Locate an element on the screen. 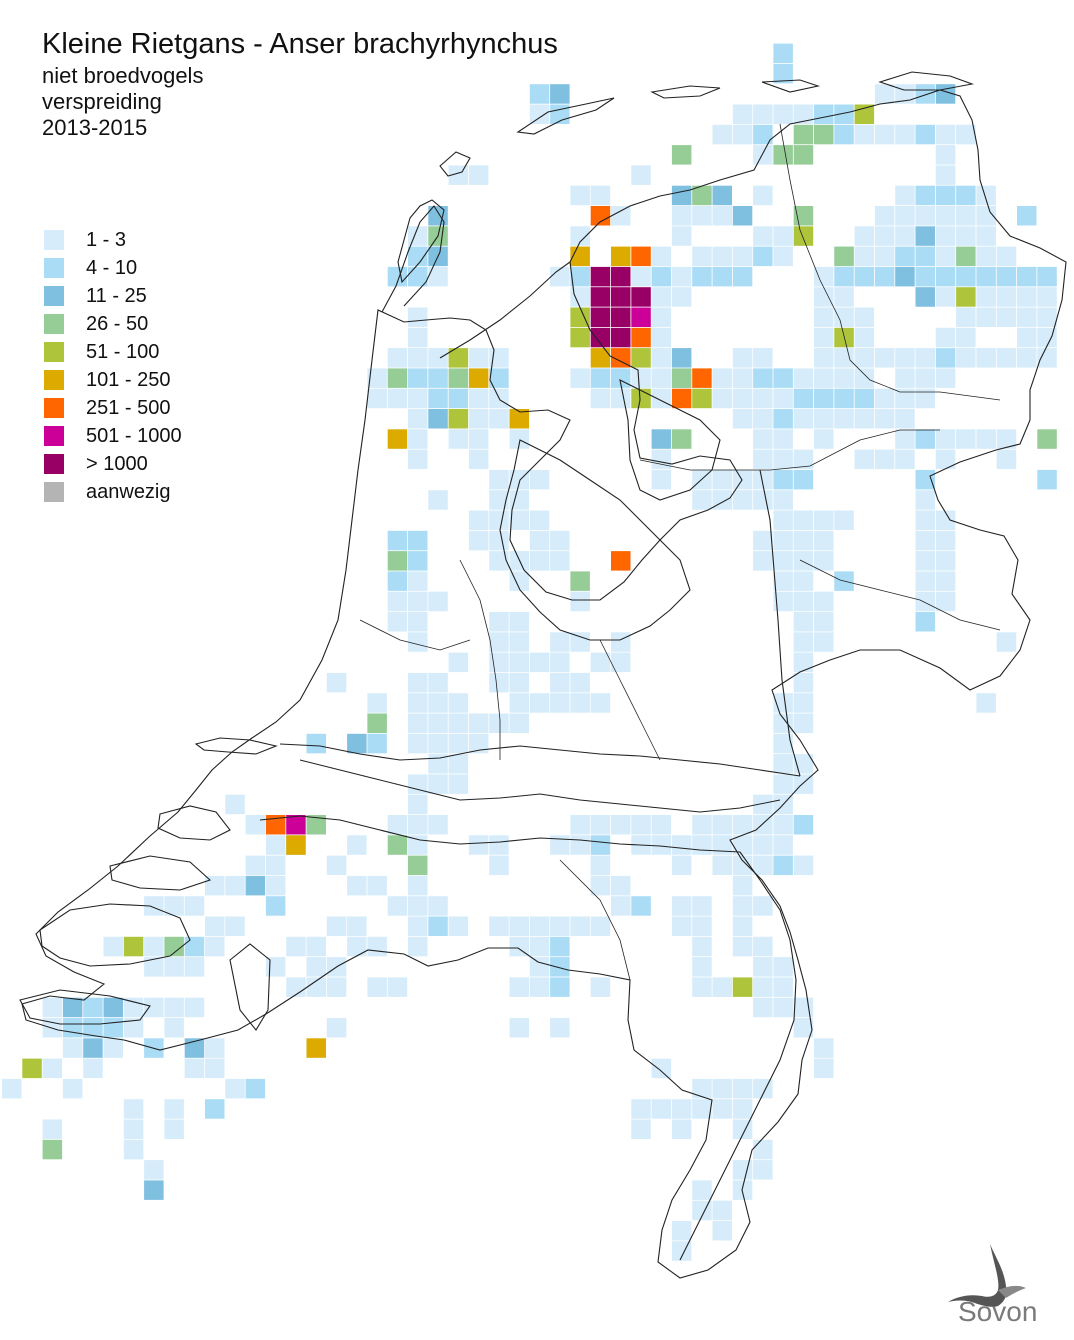  legend-item: 101 - 250 is located at coordinates (113, 380).